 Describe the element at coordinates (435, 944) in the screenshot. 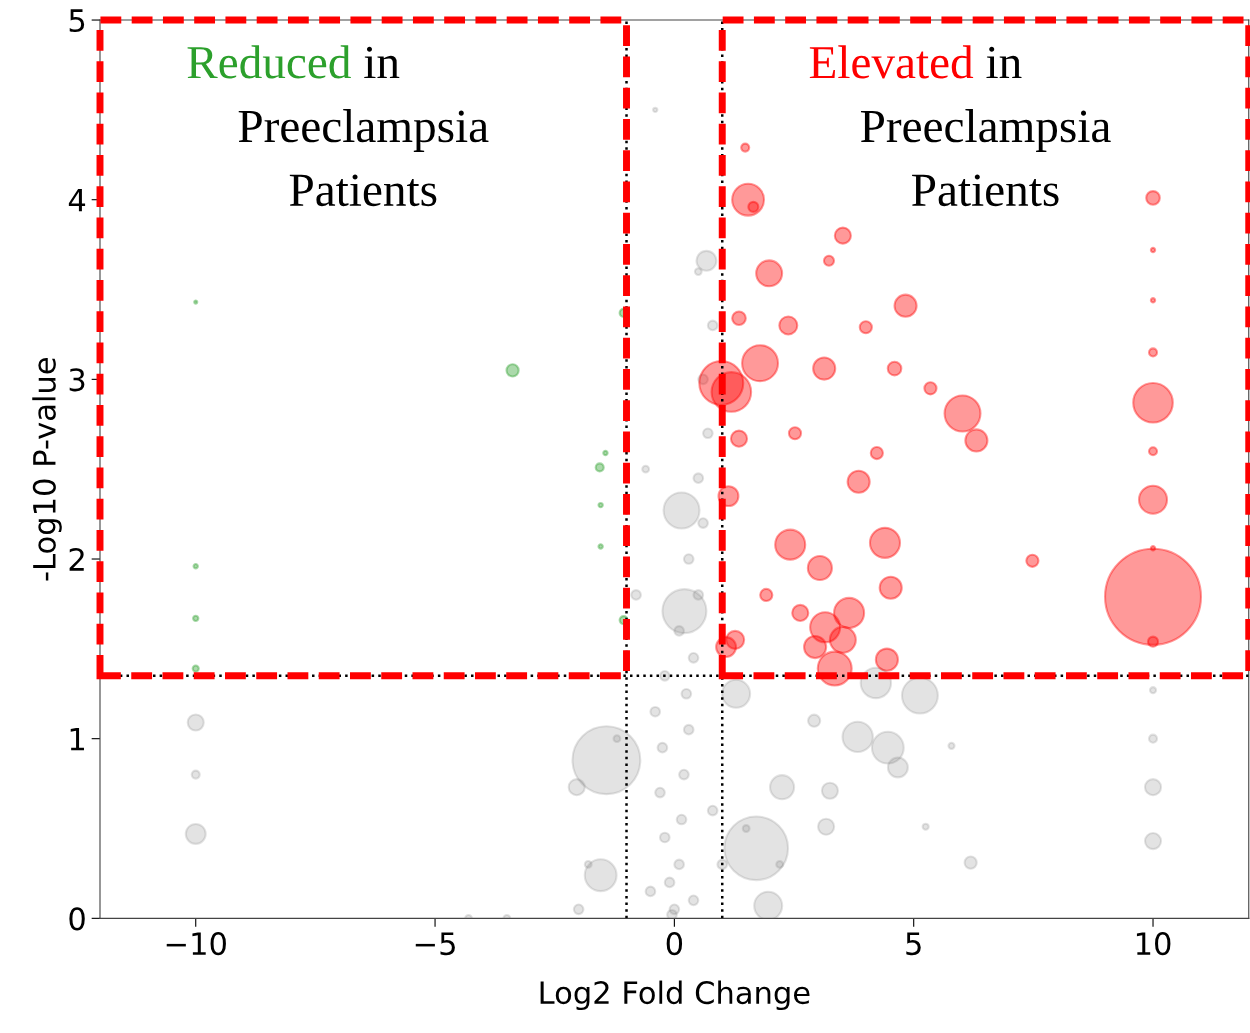

I see `x-tick-label: −5` at that location.